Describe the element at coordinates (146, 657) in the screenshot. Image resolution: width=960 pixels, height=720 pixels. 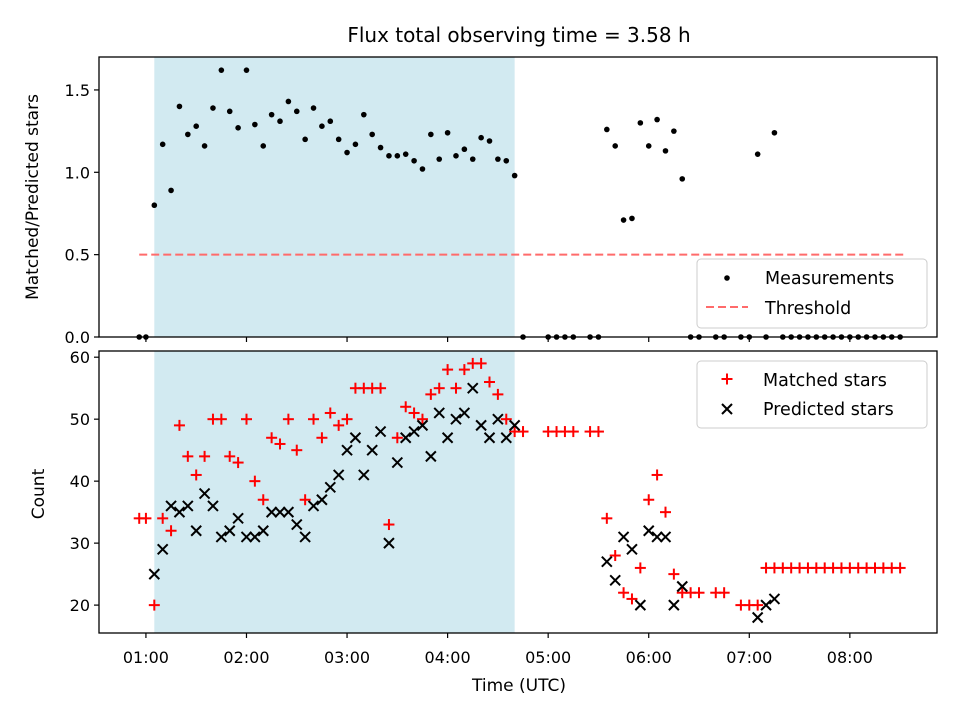
I see `x-tick-label: 01:00` at that location.